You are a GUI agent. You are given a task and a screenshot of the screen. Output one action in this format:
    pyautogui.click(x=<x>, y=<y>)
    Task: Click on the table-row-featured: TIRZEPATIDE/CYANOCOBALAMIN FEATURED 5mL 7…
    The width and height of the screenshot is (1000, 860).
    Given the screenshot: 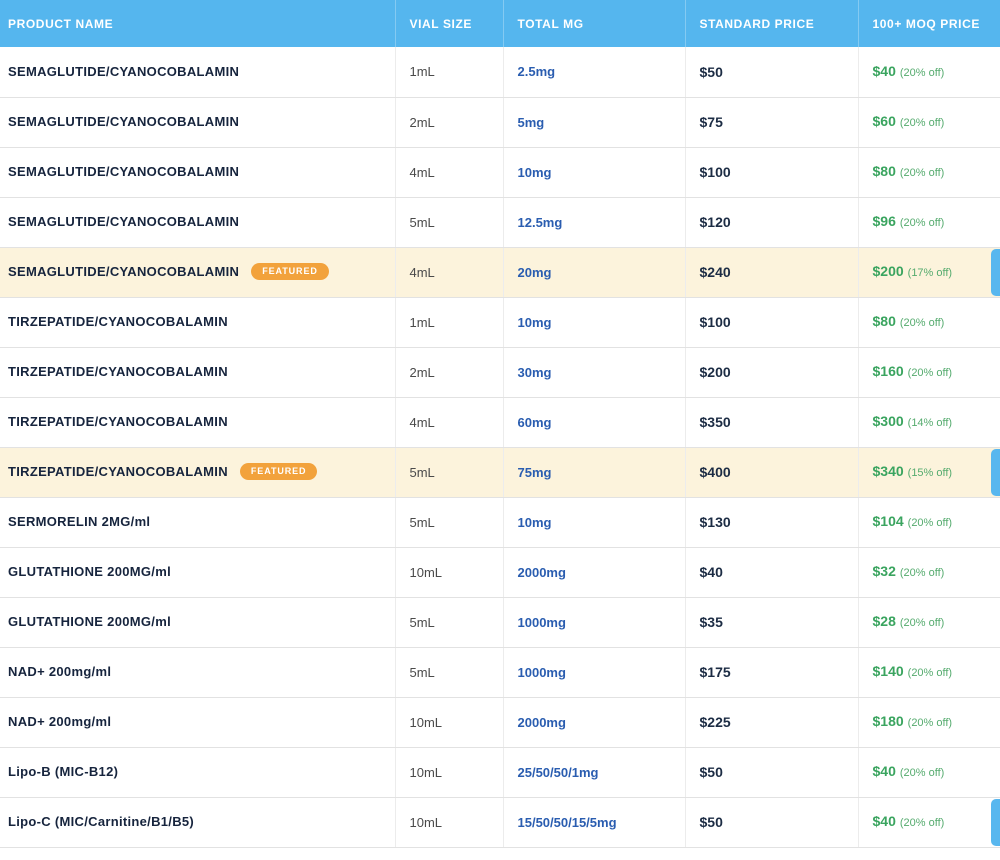 What is the action you would take?
    pyautogui.click(x=500, y=472)
    